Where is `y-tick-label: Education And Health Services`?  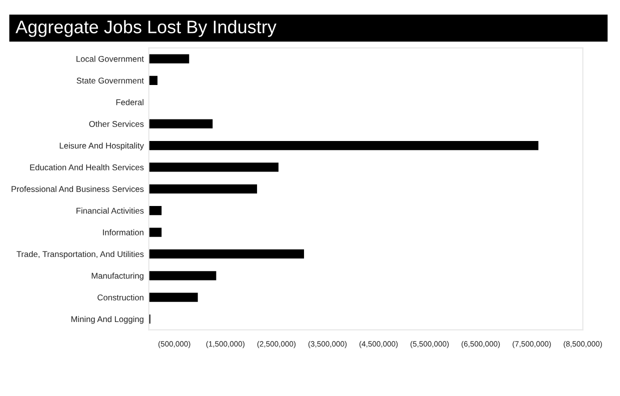 y-tick-label: Education And Health Services is located at coordinates (87, 167).